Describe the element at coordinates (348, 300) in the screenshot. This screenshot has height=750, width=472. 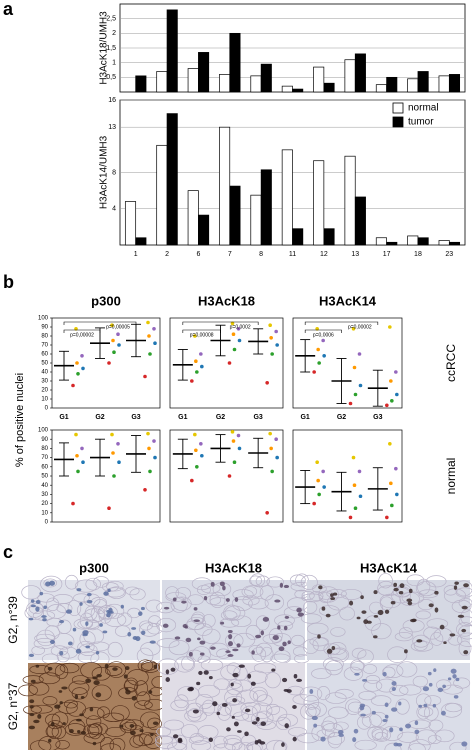
I see `column-title: H3AcK14` at that location.